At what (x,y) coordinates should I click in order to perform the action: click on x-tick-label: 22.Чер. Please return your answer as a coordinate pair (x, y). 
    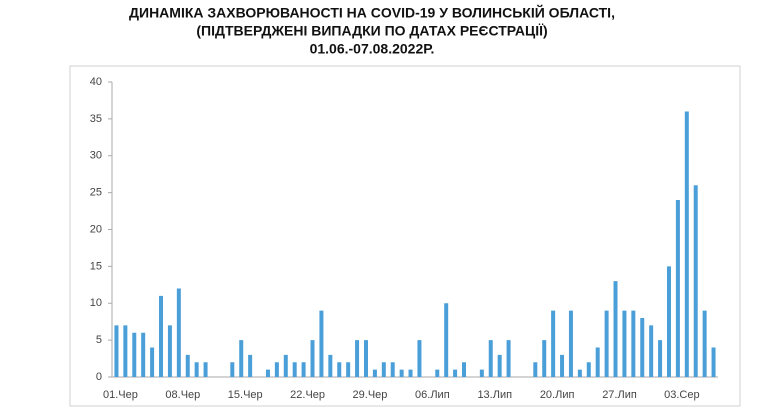
    Looking at the image, I should click on (307, 395).